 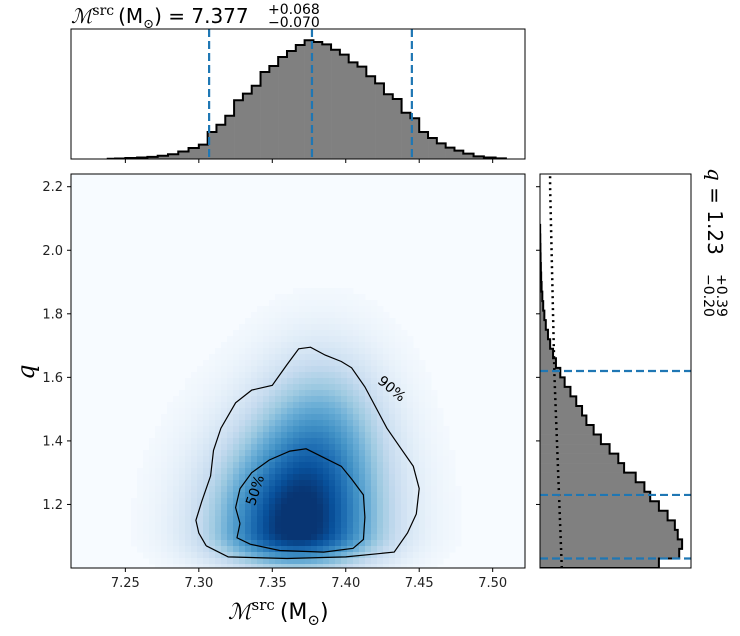 I want to click on right-hist-bar, so click(x=550, y=372).